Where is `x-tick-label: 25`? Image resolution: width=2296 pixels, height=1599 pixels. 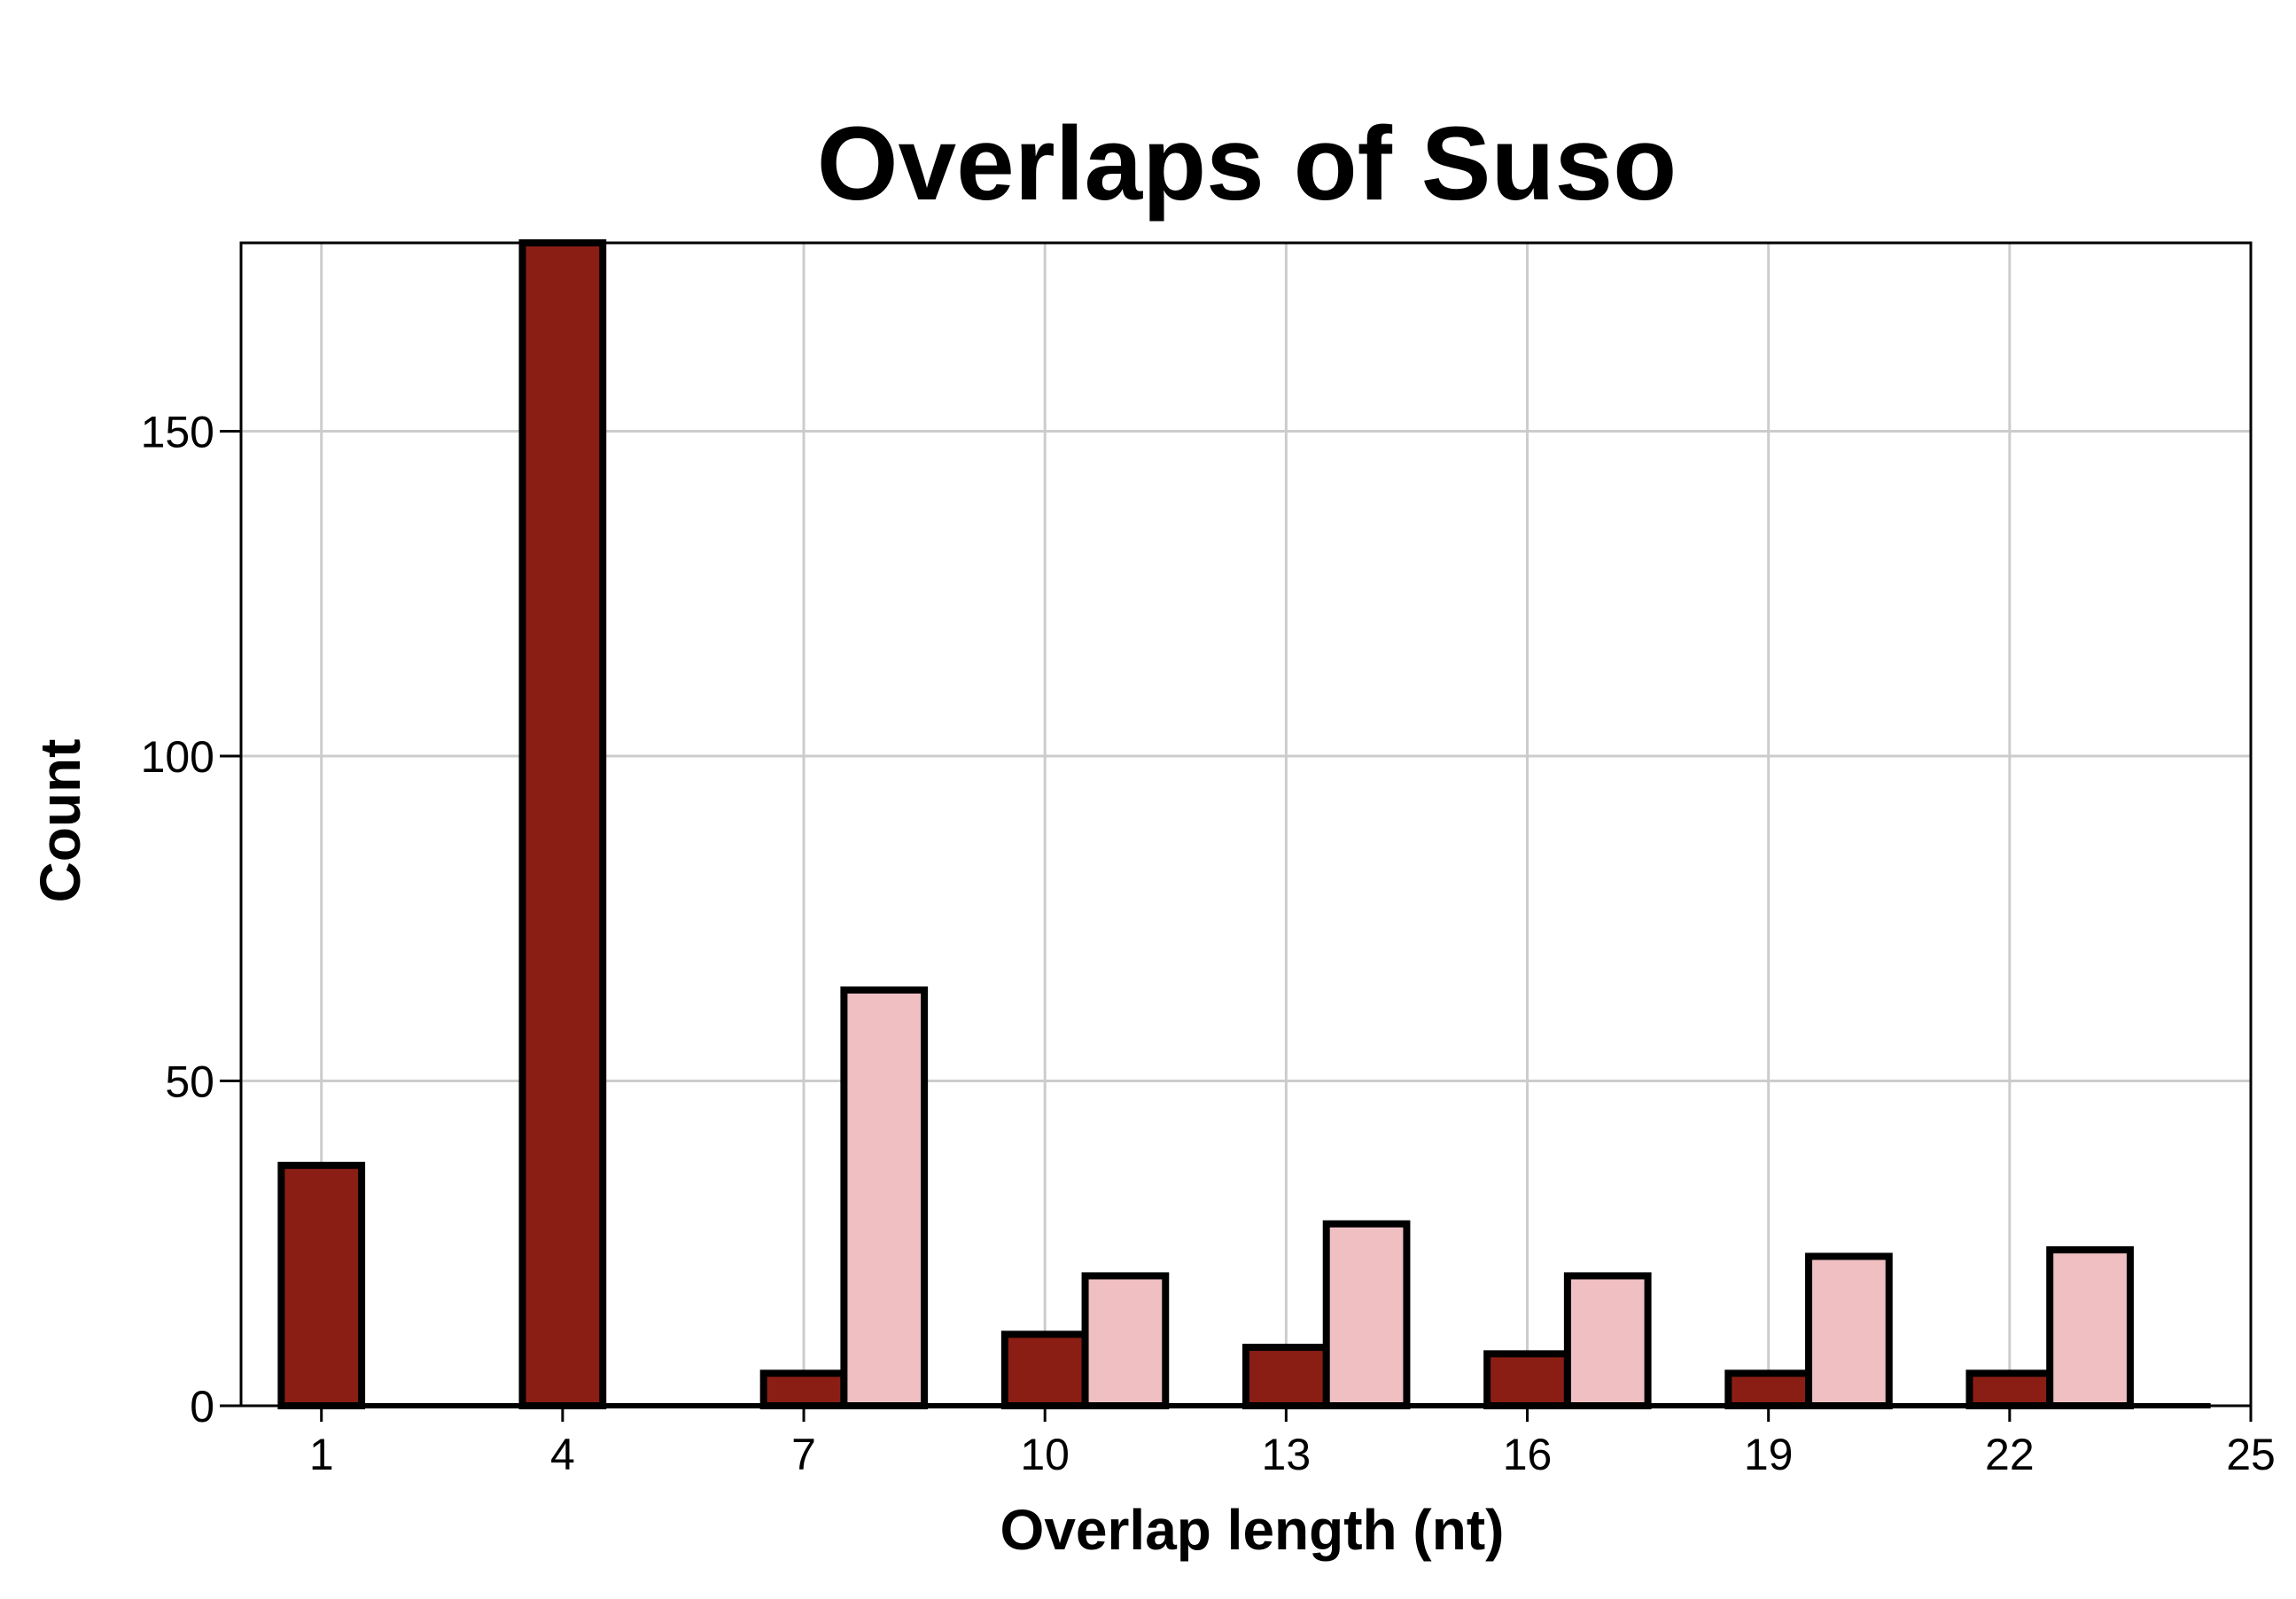 x-tick-label: 25 is located at coordinates (2251, 1454).